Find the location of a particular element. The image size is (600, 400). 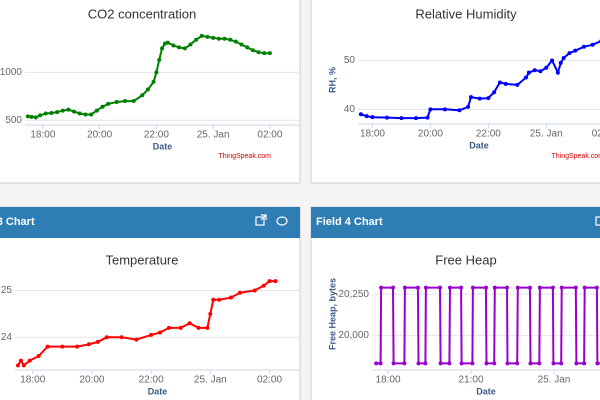

chart-title: Free Heap is located at coordinates (465, 259).